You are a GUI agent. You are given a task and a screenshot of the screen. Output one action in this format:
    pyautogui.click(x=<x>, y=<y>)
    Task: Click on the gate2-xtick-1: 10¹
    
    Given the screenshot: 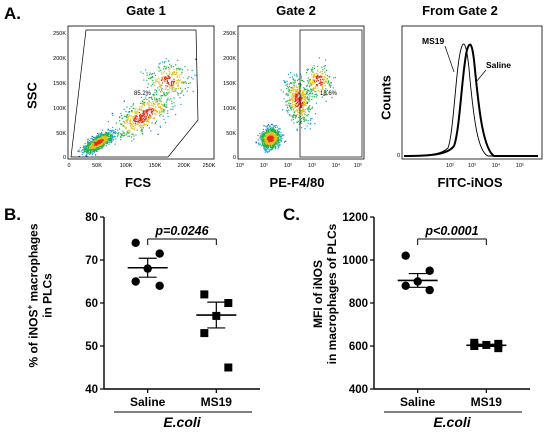 What is the action you would take?
    pyautogui.click(x=264, y=166)
    